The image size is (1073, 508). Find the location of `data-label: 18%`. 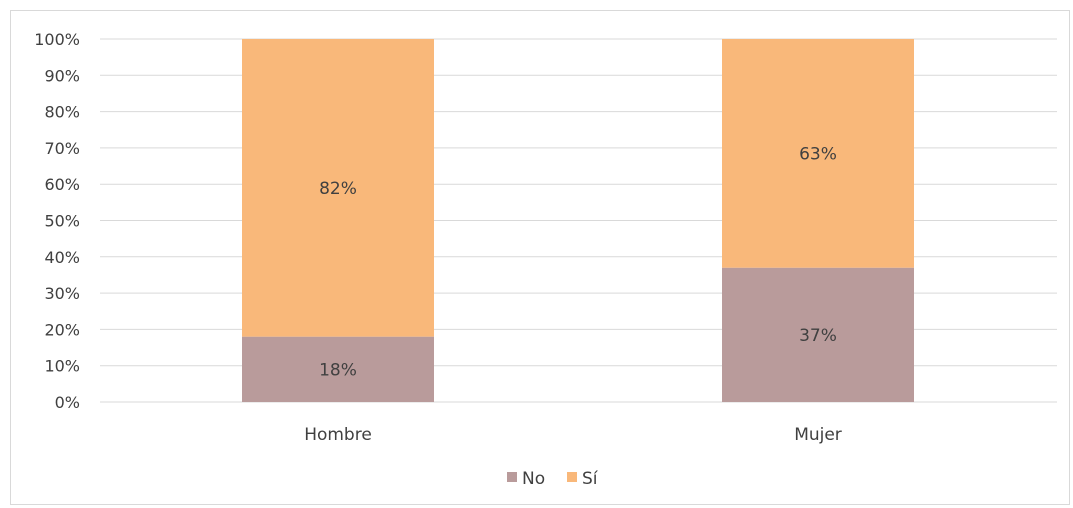

data-label: 18% is located at coordinates (338, 370).